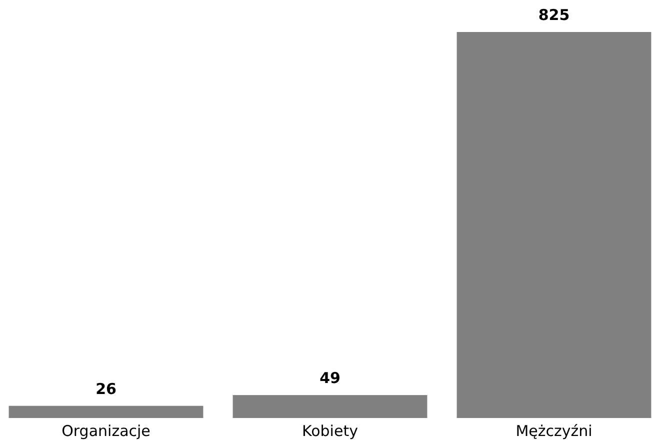 The image size is (653, 440). Describe the element at coordinates (554, 15) in the screenshot. I see `data-label: 825` at that location.